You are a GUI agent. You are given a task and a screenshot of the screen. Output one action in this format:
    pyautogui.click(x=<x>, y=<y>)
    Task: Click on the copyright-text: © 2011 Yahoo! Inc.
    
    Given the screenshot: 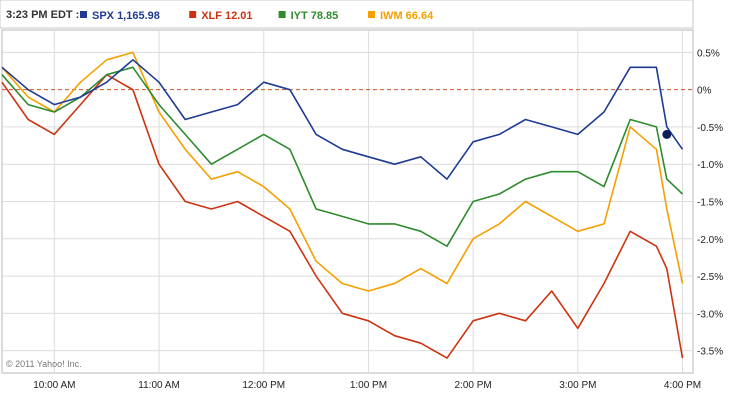 What is the action you would take?
    pyautogui.click(x=44, y=364)
    